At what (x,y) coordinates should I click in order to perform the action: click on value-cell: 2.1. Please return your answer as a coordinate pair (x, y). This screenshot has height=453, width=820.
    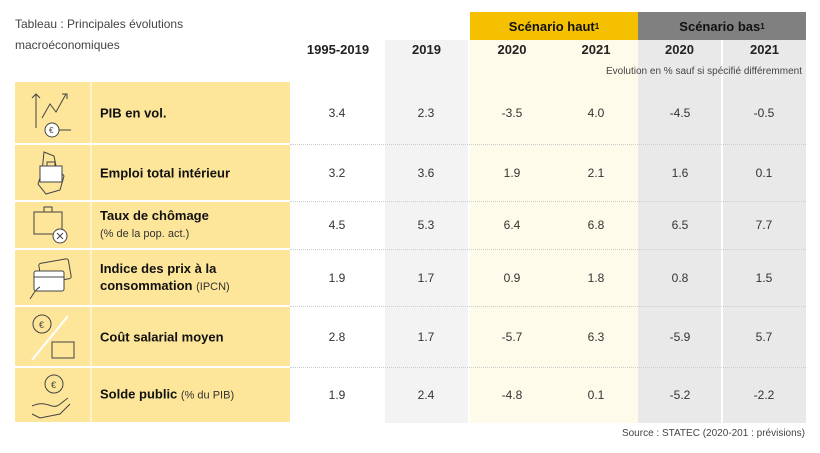
    Looking at the image, I should click on (596, 172).